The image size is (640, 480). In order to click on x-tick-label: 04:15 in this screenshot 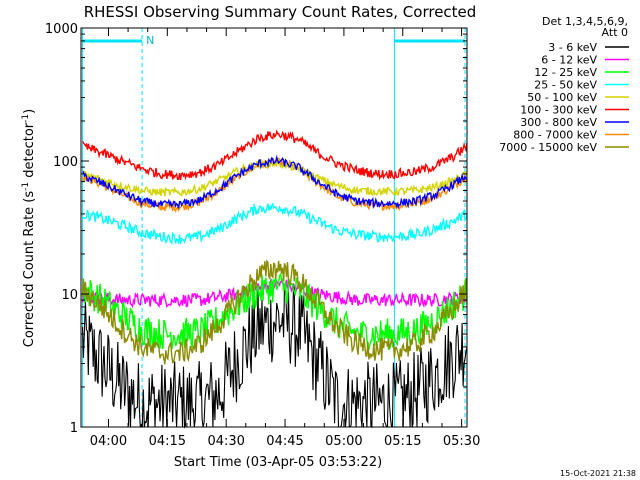, I will do `click(167, 441)`.